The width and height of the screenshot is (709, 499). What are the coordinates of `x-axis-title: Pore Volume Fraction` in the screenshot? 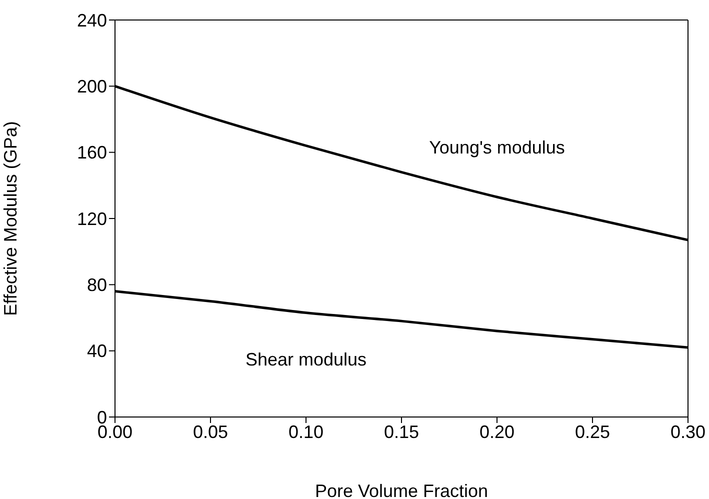 It's located at (401, 490).